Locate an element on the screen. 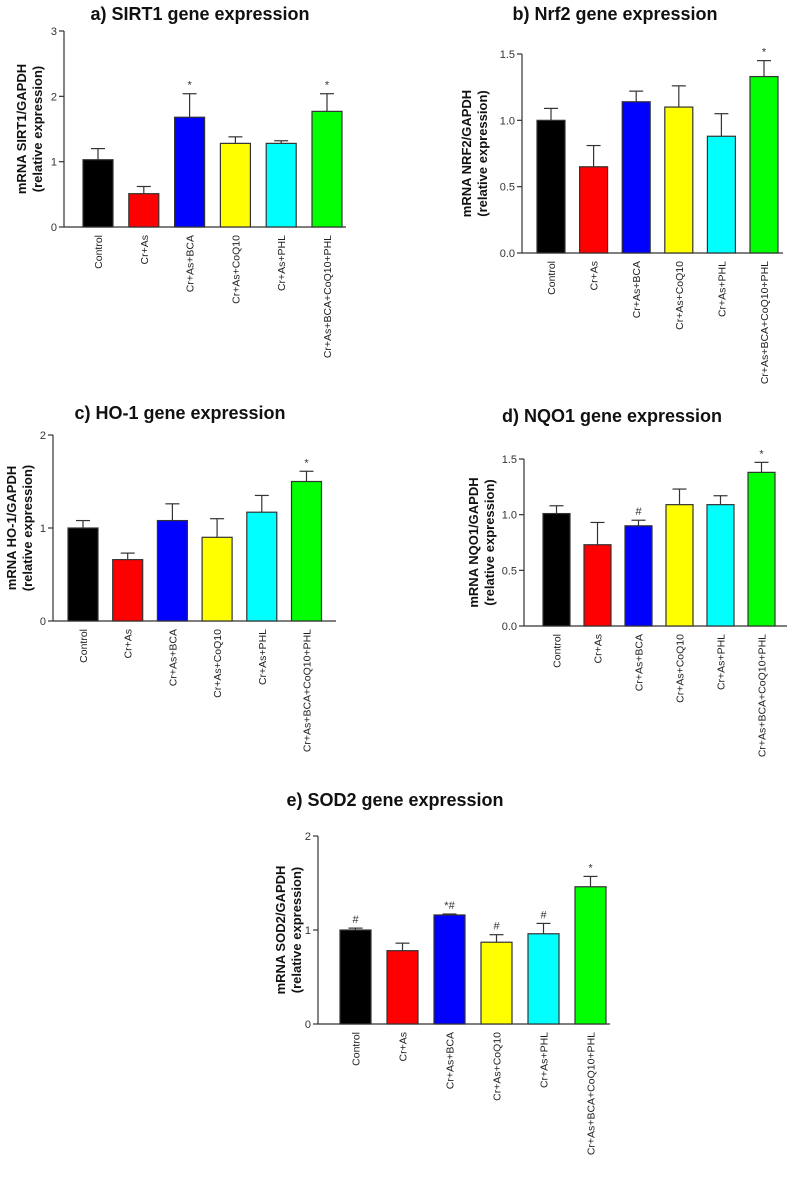 This screenshot has width=793, height=1181. y-tick-label: 3 is located at coordinates (54, 32).